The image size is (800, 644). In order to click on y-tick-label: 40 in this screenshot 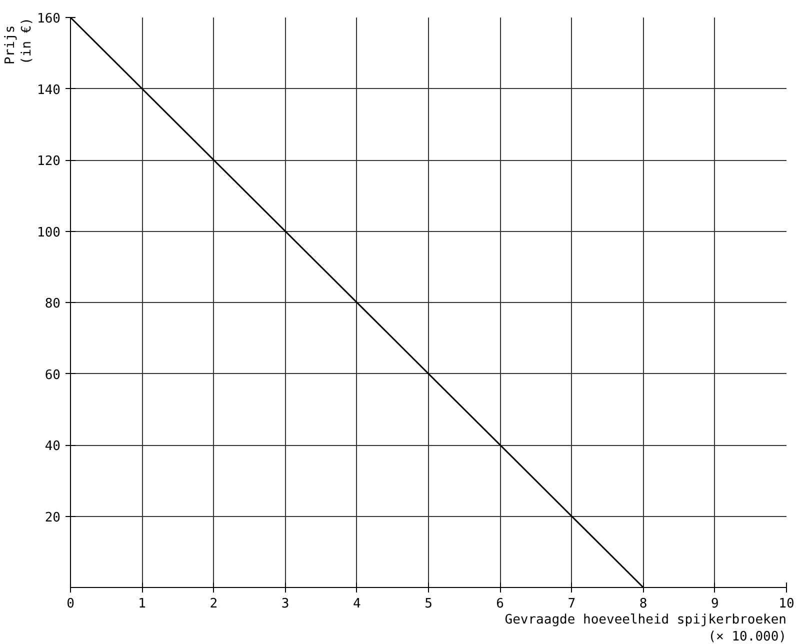, I will do `click(52, 446)`.